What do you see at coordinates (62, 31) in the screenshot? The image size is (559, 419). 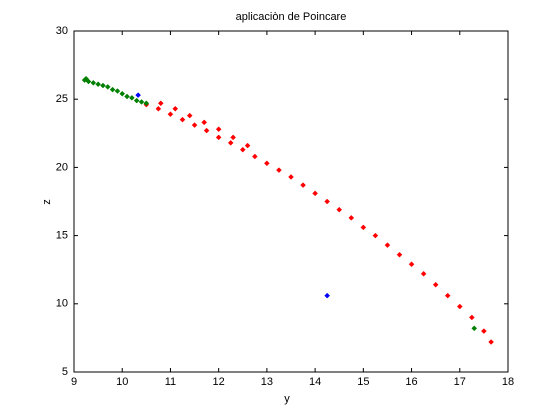 I see `y-tick-label: 30` at bounding box center [62, 31].